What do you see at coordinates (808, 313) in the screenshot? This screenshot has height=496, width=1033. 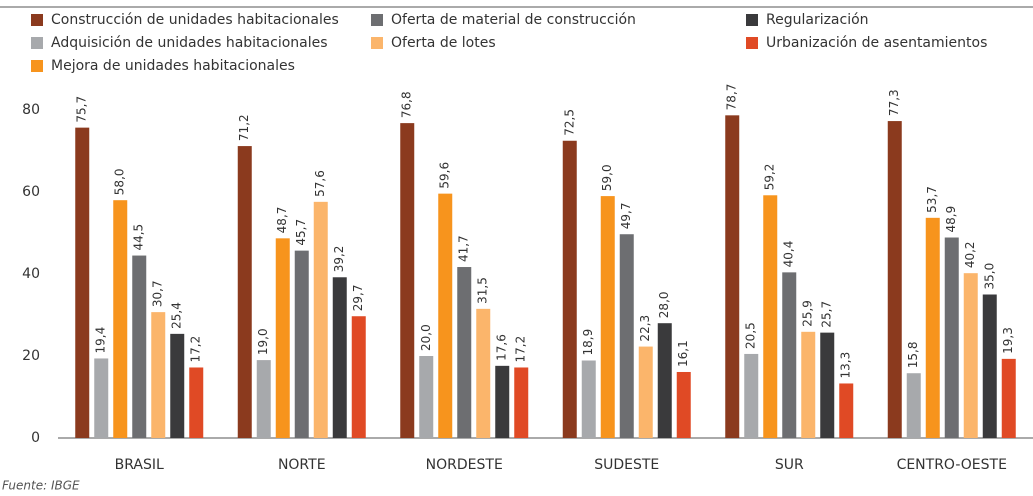 I see `value-label: 25,9` at bounding box center [808, 313].